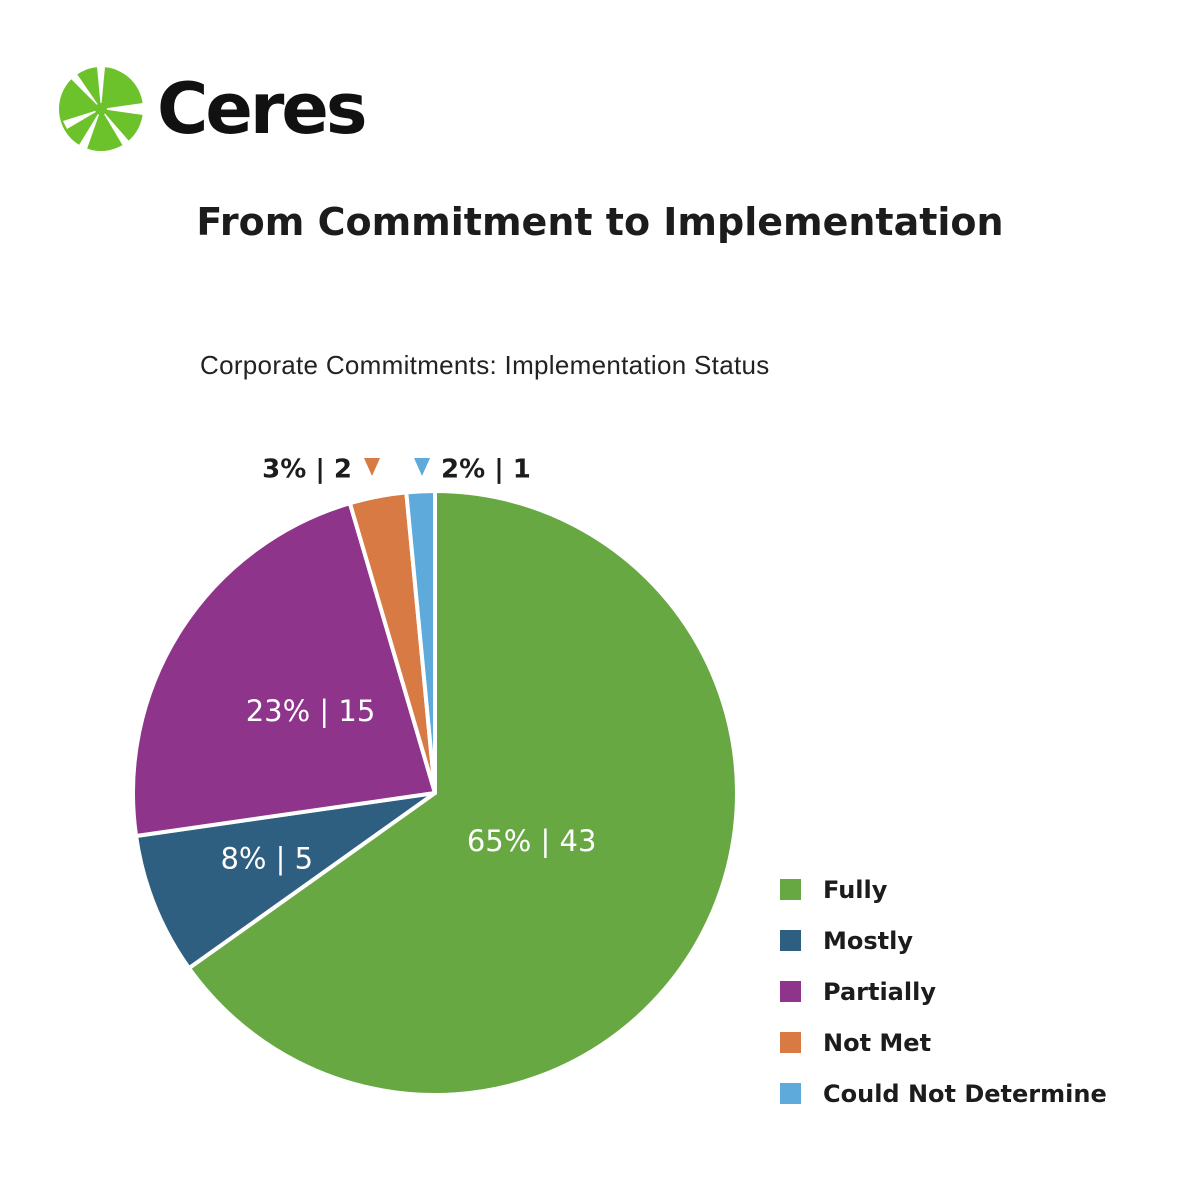 Image resolution: width=1200 pixels, height=1200 pixels. I want to click on legend-label: Could Not Determine, so click(965, 1093).